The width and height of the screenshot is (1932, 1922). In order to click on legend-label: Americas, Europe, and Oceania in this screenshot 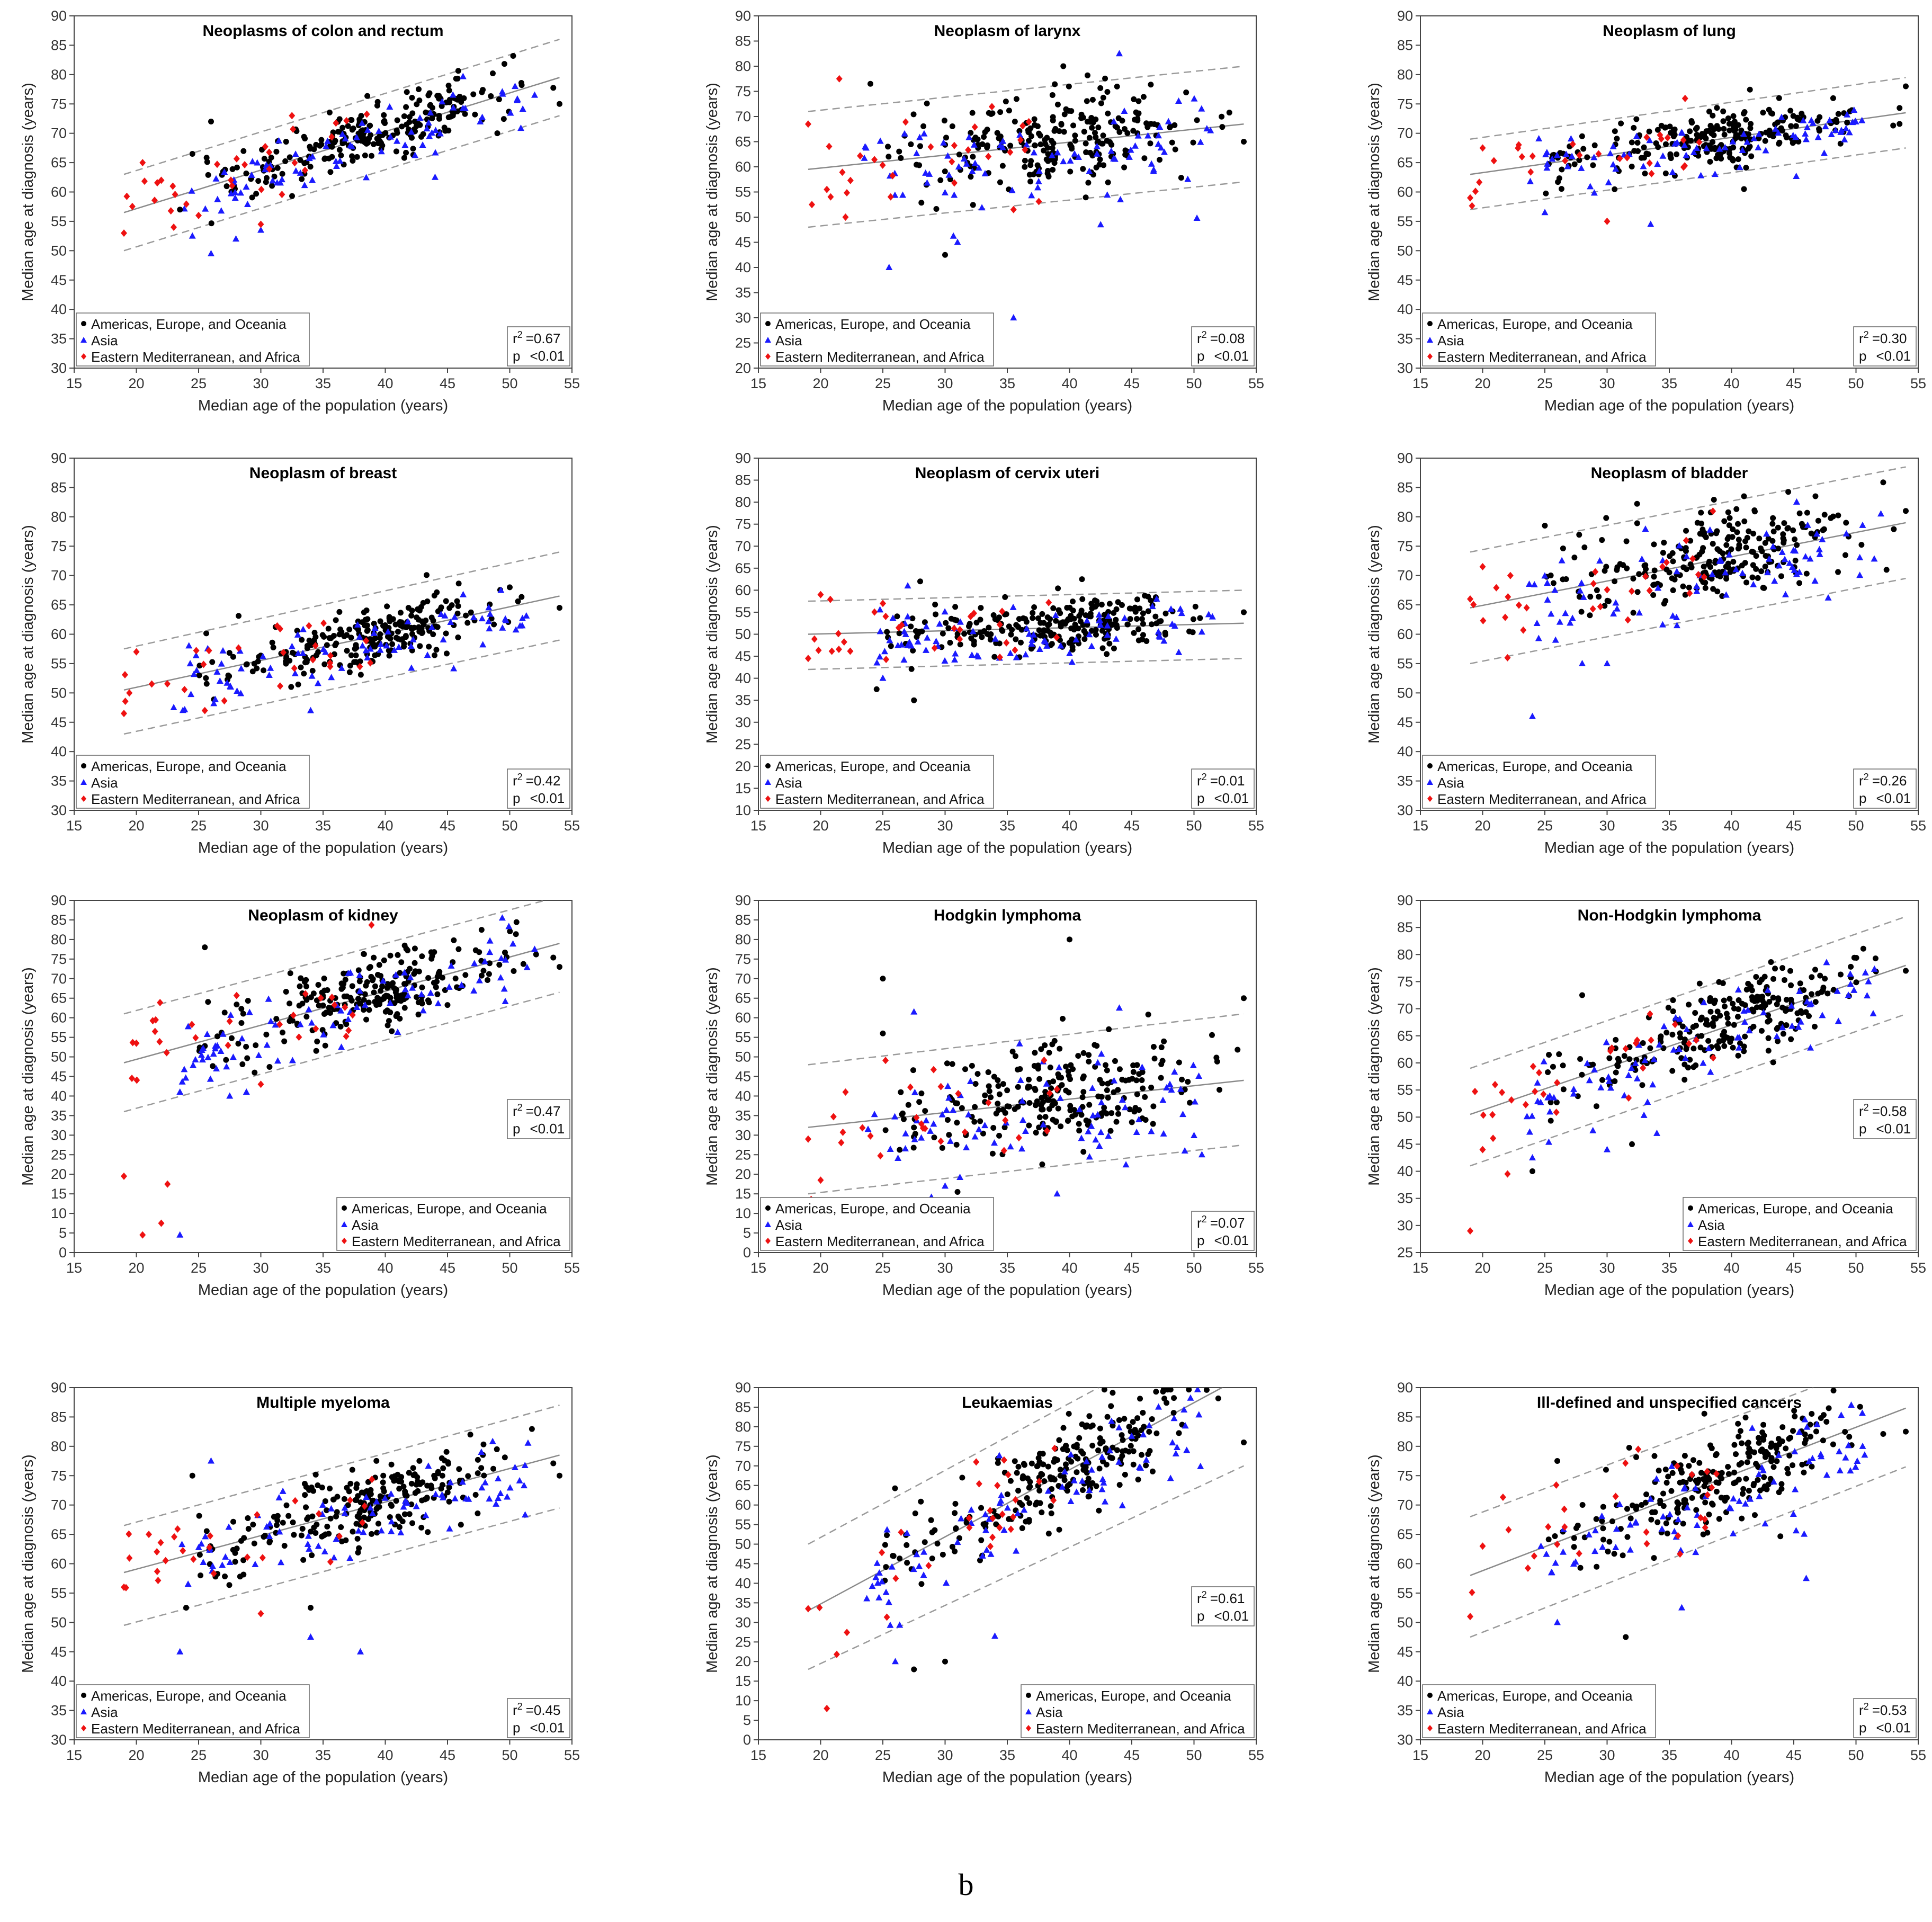, I will do `click(189, 1696)`.